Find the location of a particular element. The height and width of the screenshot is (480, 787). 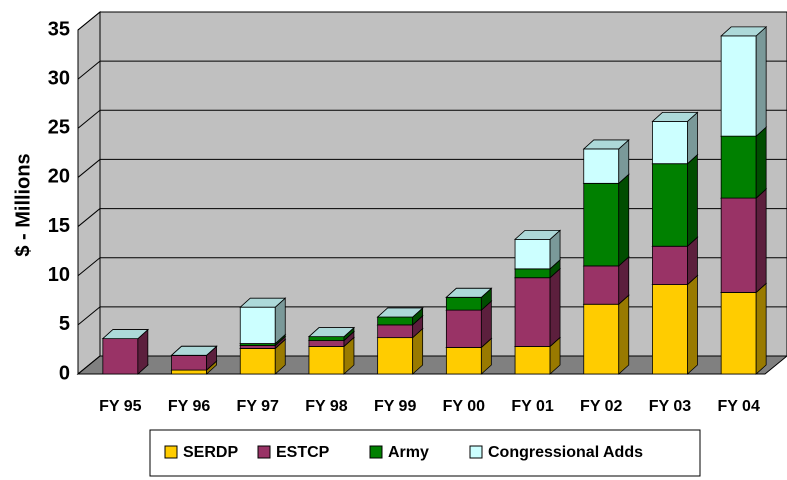

x-tick-label: FY 03 is located at coordinates (670, 406).